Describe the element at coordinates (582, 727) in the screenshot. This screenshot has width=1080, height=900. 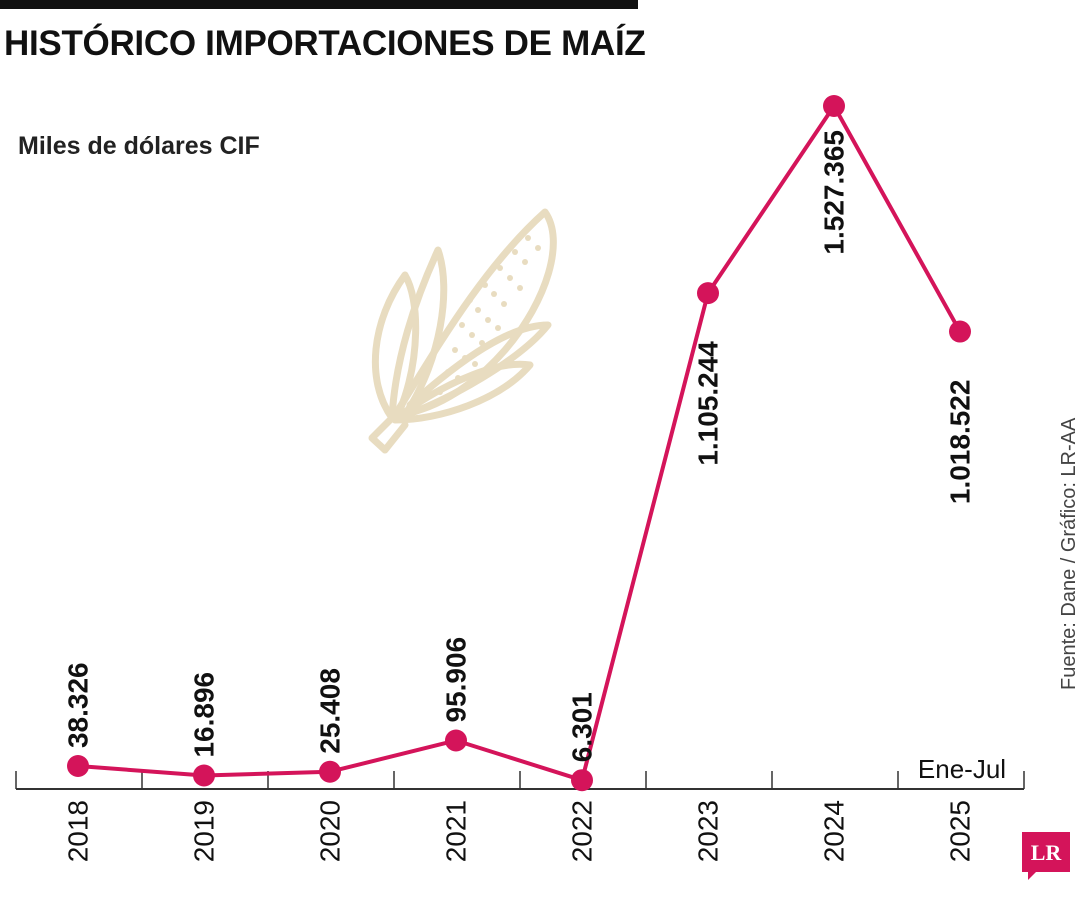
I see `data-label: 6.301` at that location.